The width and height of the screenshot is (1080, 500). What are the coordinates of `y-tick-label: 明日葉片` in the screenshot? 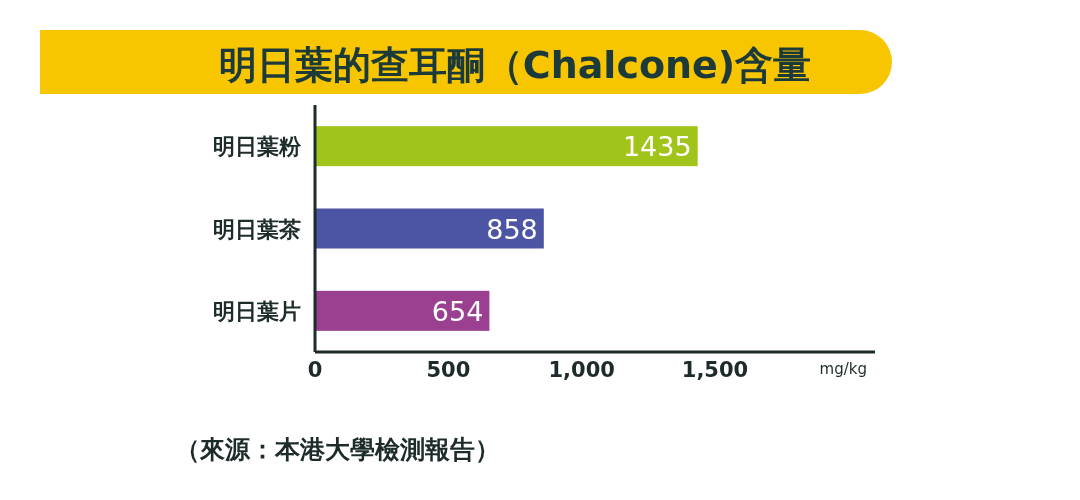 It's located at (257, 311).